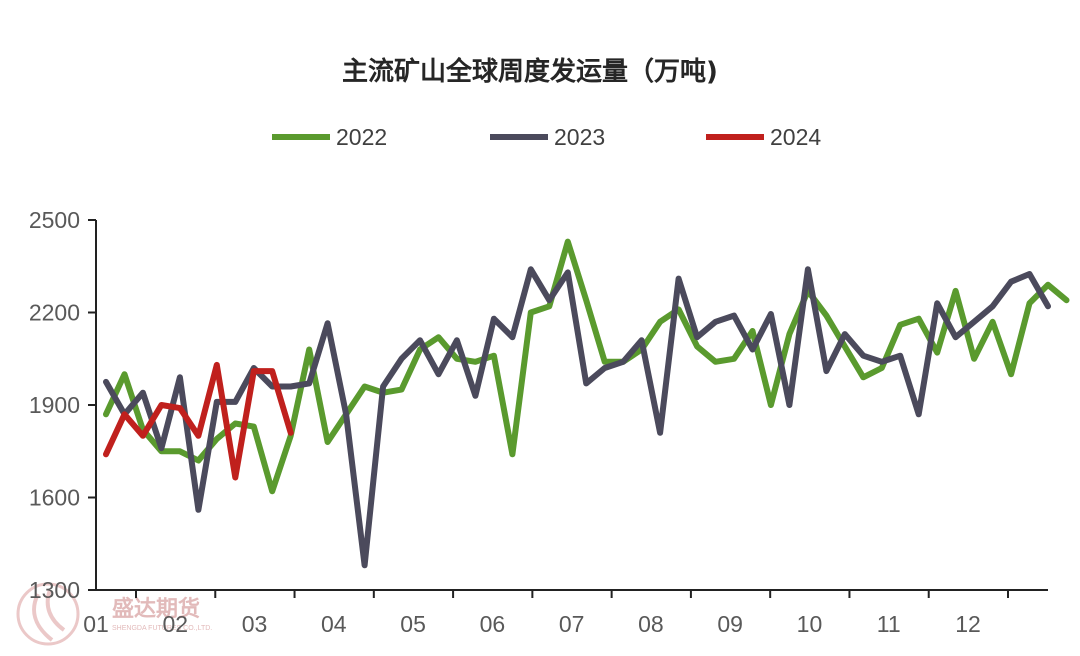  I want to click on x-tick-label: 08, so click(651, 624).